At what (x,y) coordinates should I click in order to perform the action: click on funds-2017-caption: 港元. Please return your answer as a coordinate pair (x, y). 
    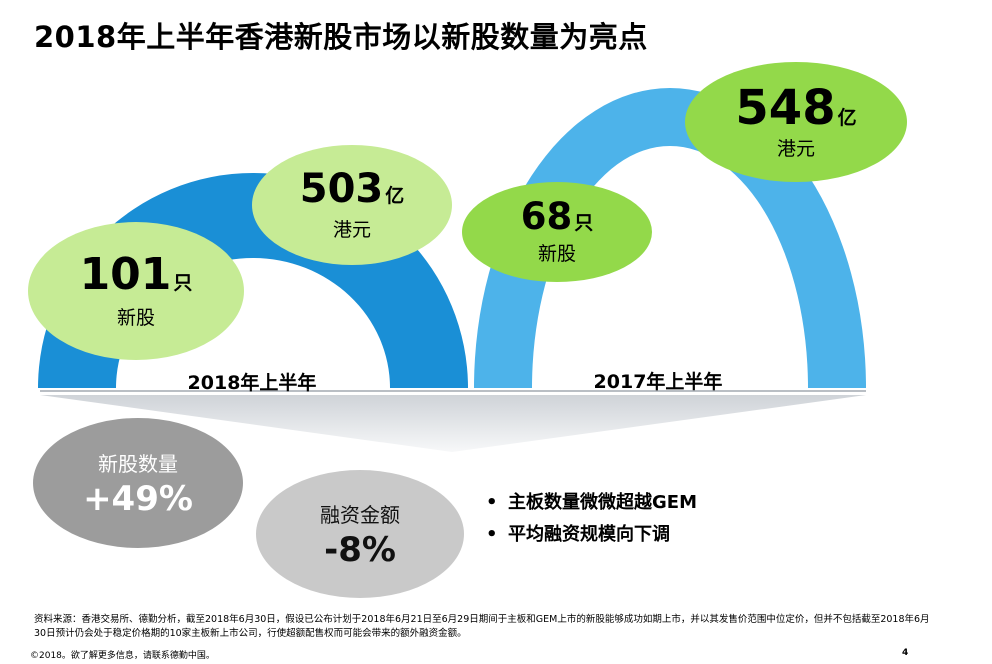
    Looking at the image, I should click on (795, 148).